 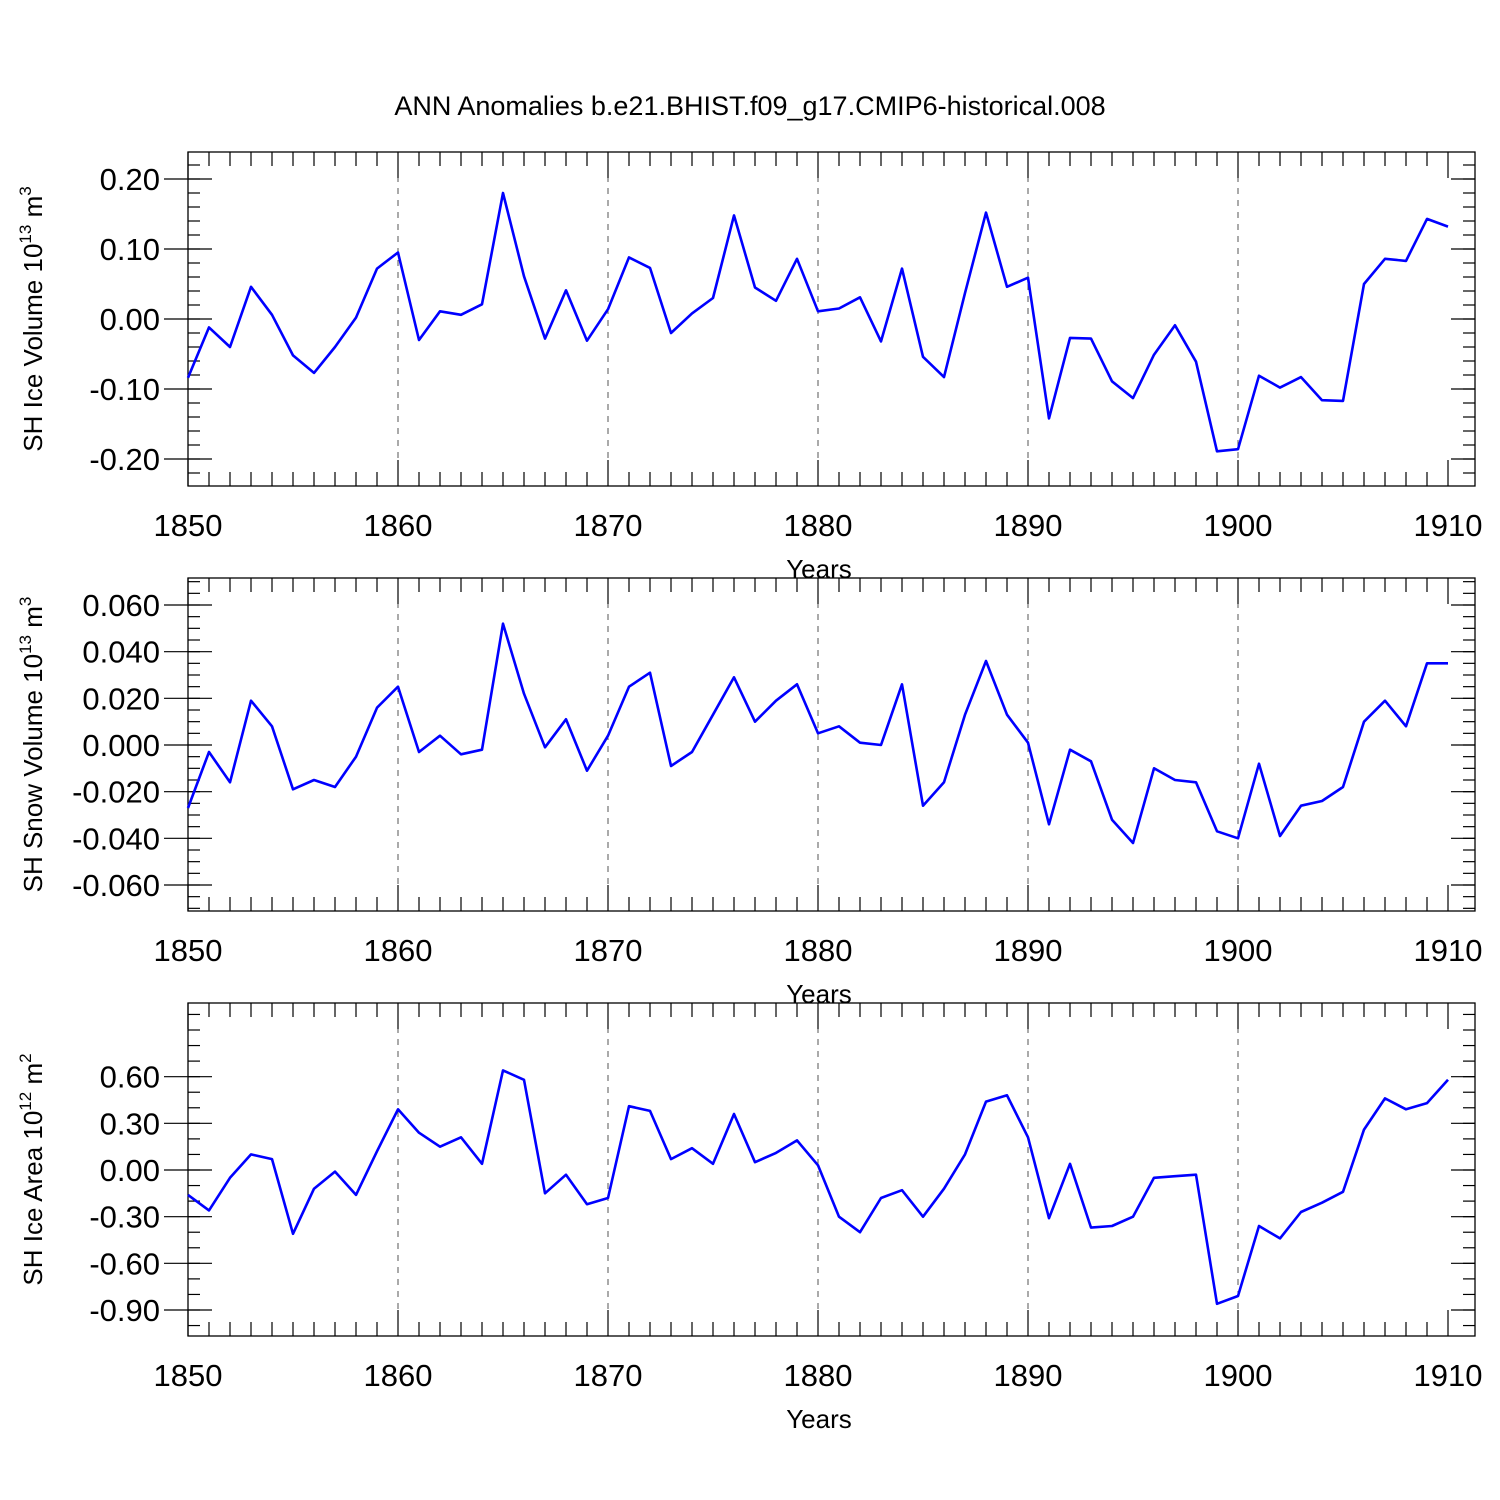 I want to click on y-tick-label: -0.020, so click(x=116, y=792).